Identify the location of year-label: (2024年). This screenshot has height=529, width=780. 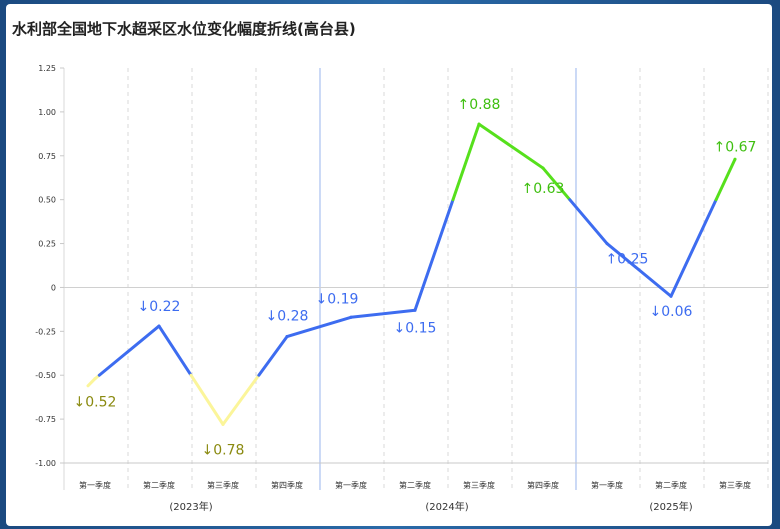
(446, 506).